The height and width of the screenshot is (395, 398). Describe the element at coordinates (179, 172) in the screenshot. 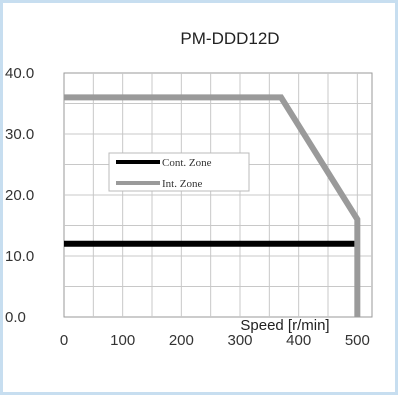

I see `legend: Cont. Zone Int. Zone` at that location.